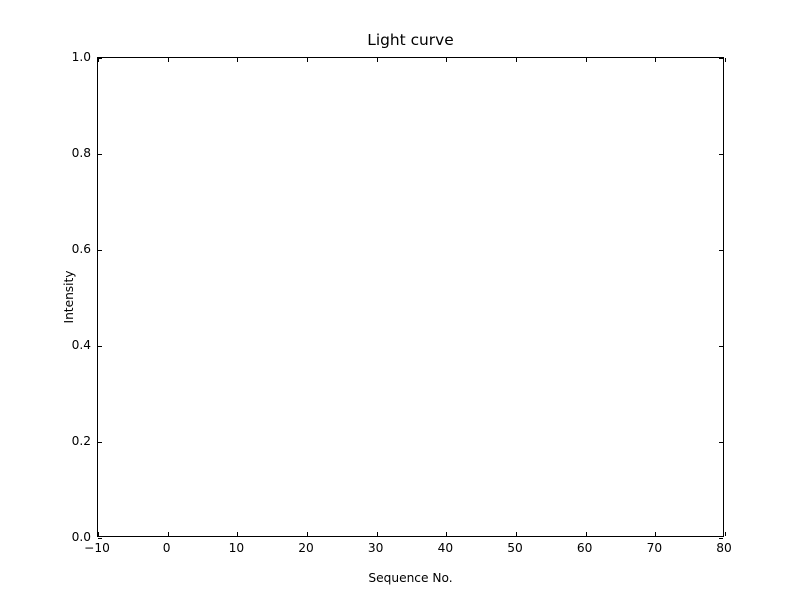 This screenshot has height=600, width=800. Describe the element at coordinates (81, 441) in the screenshot. I see `y-axis-tick-label: 0.2` at that location.